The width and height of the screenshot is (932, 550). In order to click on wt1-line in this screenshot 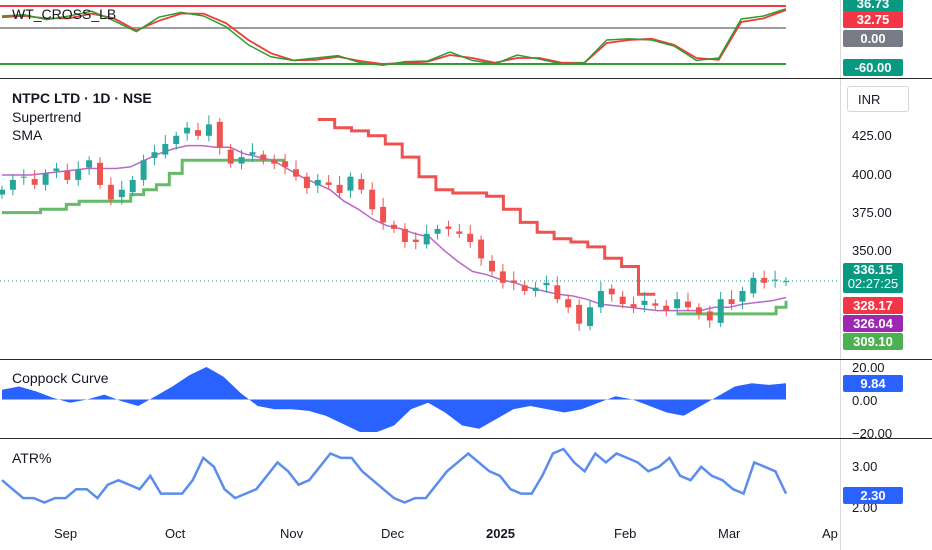, I will do `click(394, 37)`.